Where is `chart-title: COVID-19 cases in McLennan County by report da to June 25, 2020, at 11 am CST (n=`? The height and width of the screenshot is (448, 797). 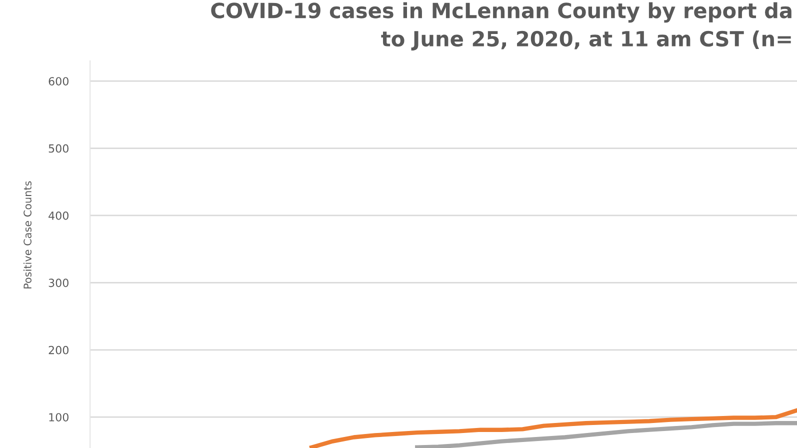
chart-title: COVID-19 cases in McLennan County by report da to June 25, 2020, at 11 am CST (n= is located at coordinates (501, 26).